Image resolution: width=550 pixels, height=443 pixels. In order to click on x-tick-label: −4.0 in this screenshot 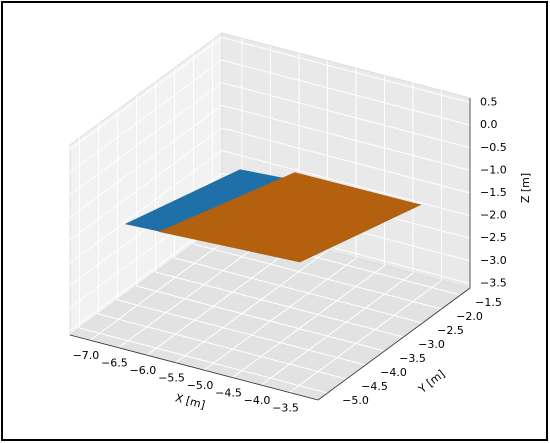, I will do `click(257, 400)`.